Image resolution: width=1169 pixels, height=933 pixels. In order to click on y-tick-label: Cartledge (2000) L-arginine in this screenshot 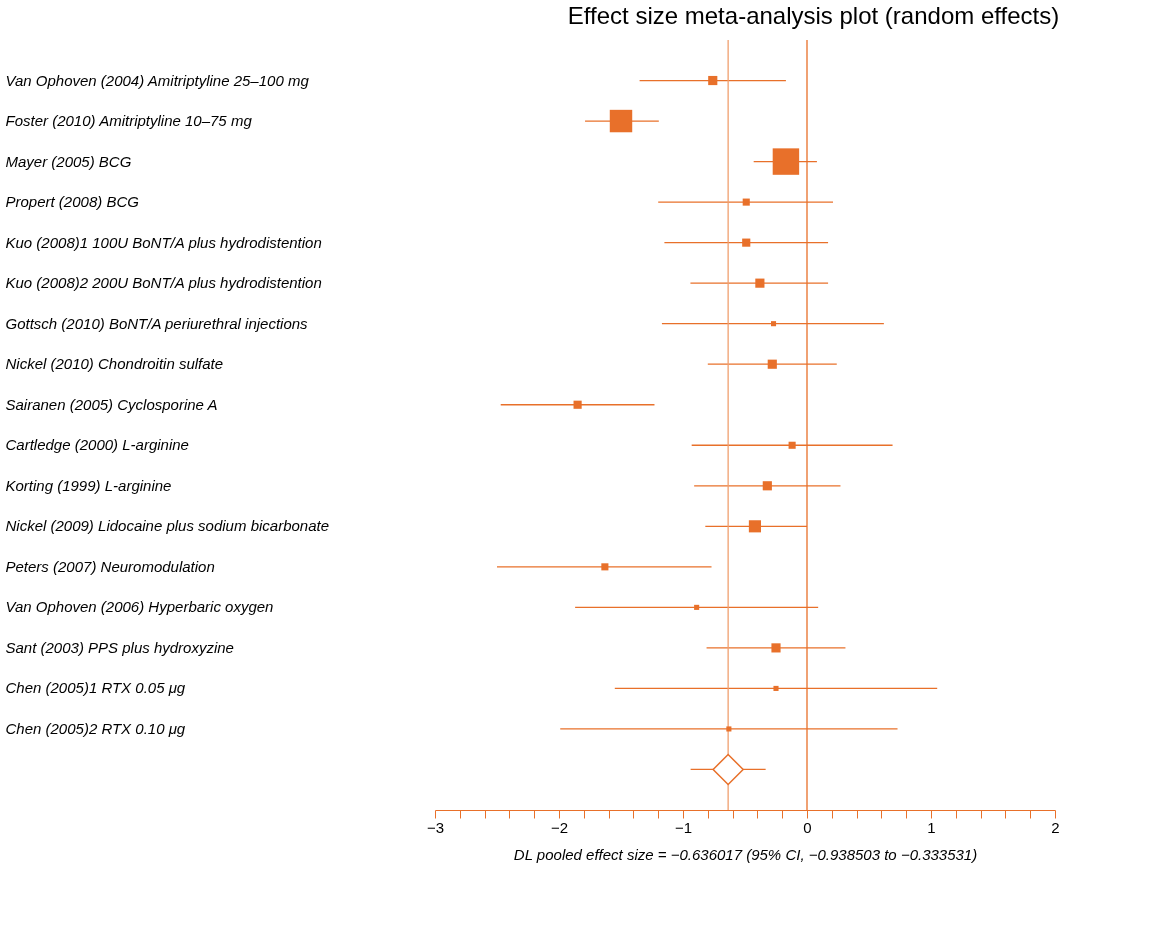, I will do `click(97, 445)`.